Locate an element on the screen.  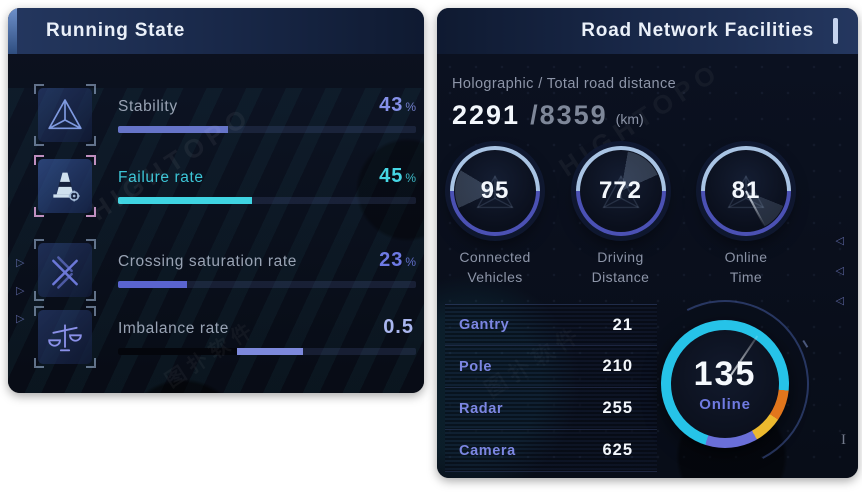
circular-gauge: 81 is located at coordinates (746, 191).